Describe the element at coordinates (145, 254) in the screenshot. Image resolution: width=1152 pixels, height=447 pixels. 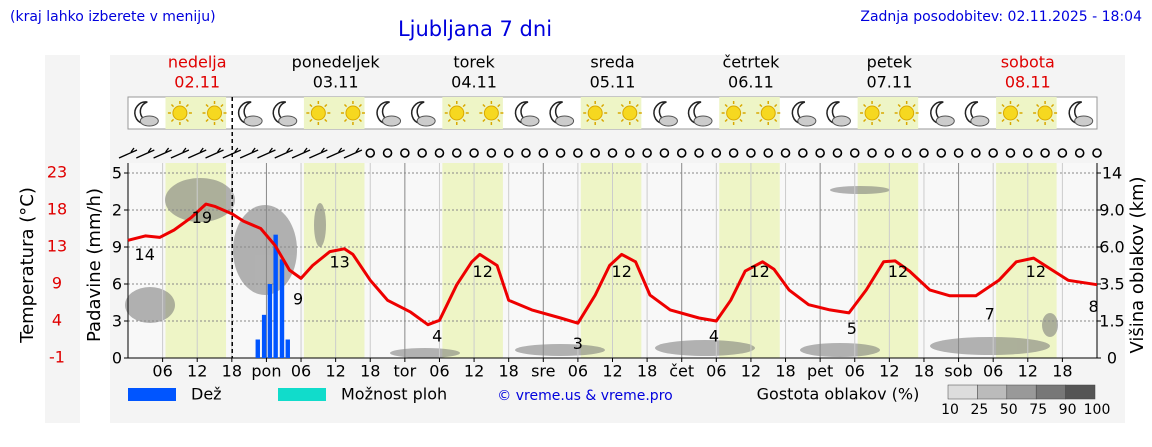
I see `temperature-label: 14` at that location.